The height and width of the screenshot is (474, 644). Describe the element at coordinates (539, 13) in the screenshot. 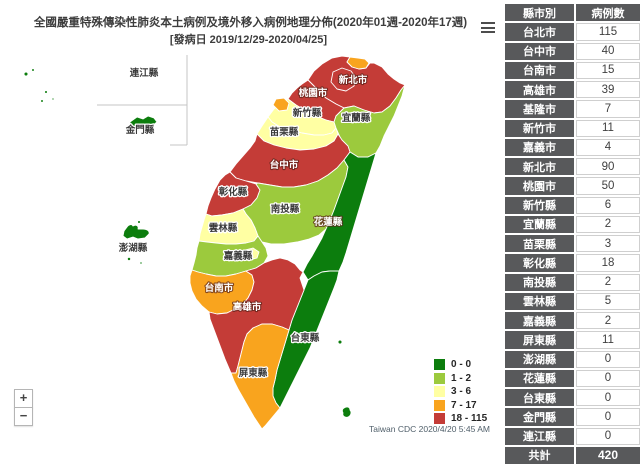

I see `column-header-county: 縣市別` at that location.